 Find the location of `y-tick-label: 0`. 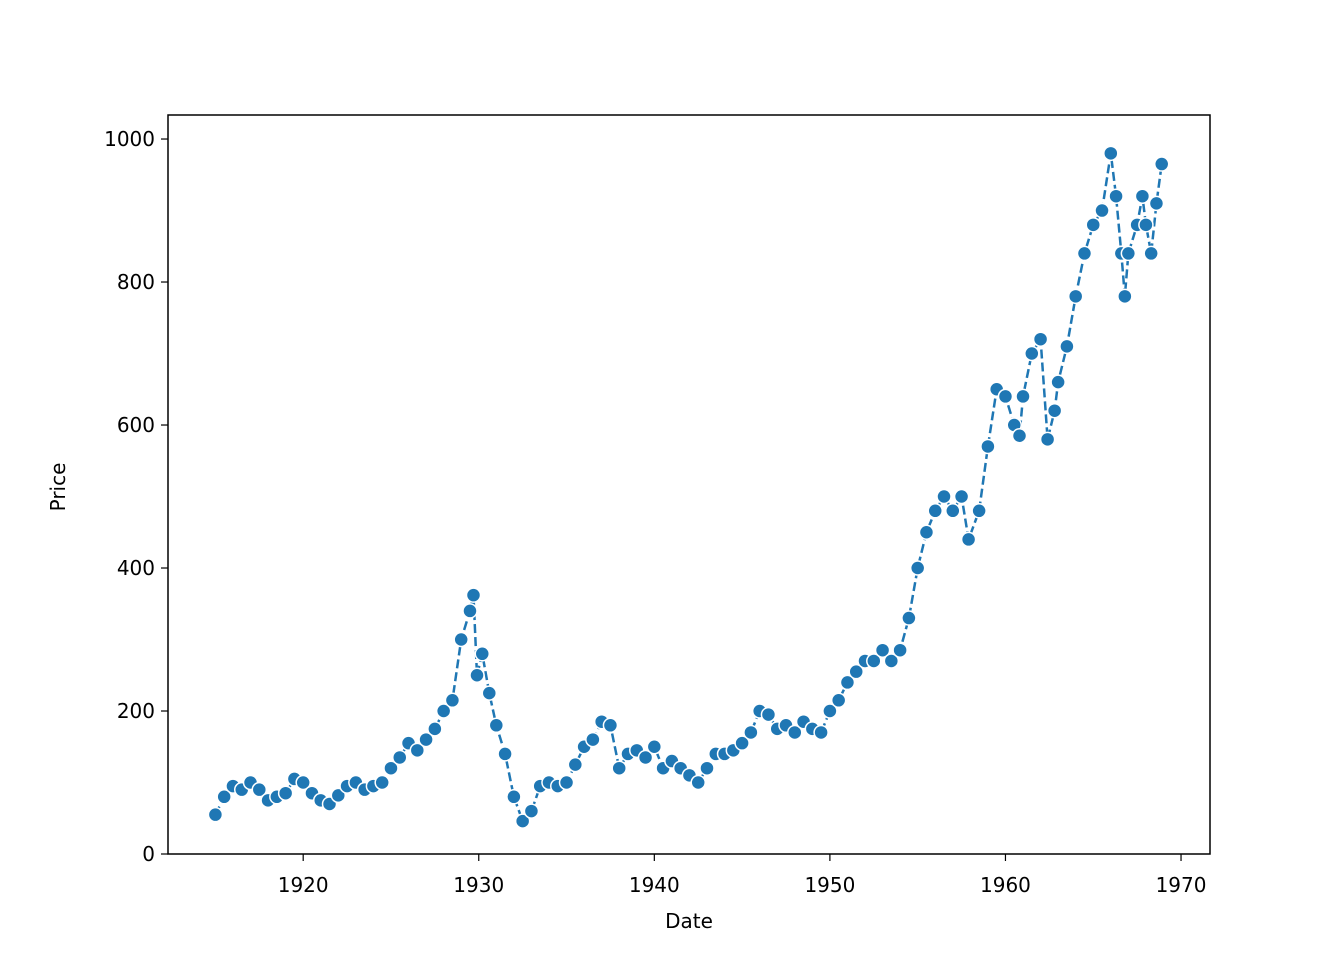

y-tick-label: 0 is located at coordinates (148, 854).